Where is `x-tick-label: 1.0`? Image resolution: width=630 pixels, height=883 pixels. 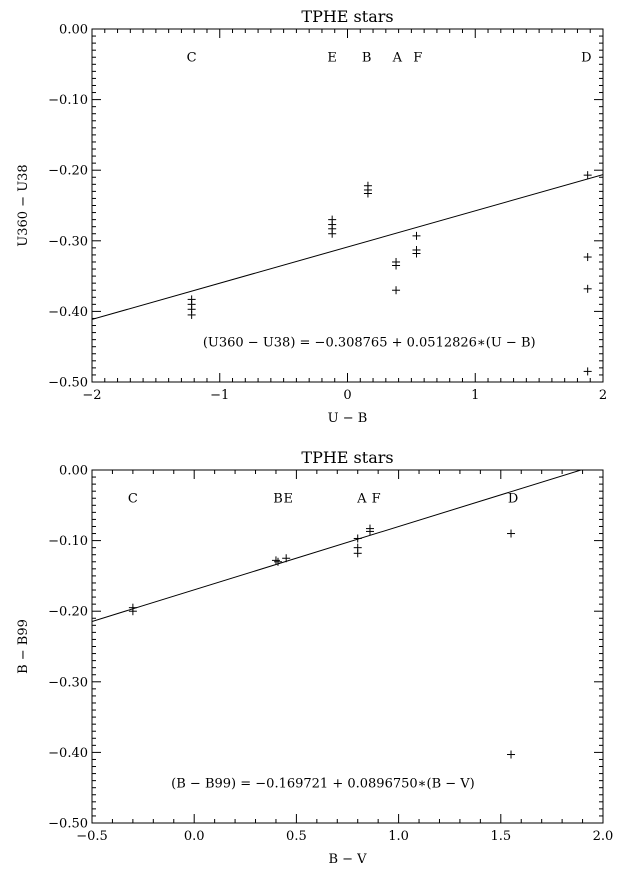 x-tick-label: 1.0 is located at coordinates (398, 836).